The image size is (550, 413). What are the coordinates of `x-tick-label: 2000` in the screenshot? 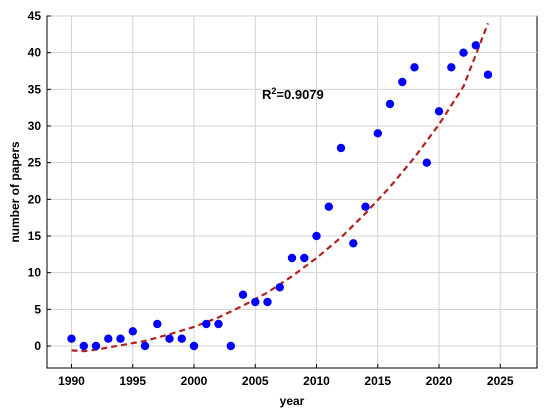 It's located at (194, 381).